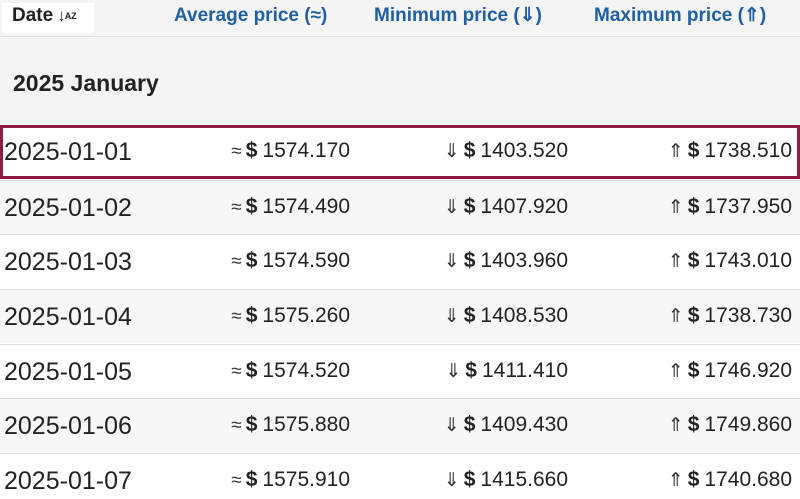 This screenshot has width=800, height=499. What do you see at coordinates (68, 208) in the screenshot?
I see `row-date: 2025-01-02` at bounding box center [68, 208].